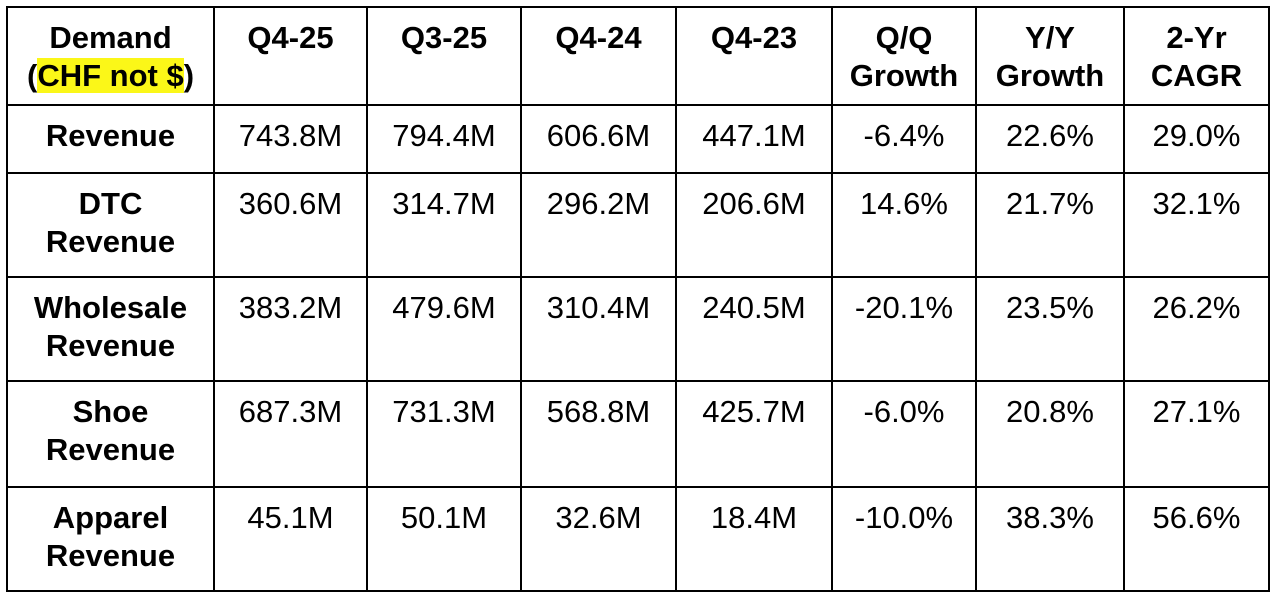  I want to click on row-label-cell: Apparel Revenue, so click(110, 539).